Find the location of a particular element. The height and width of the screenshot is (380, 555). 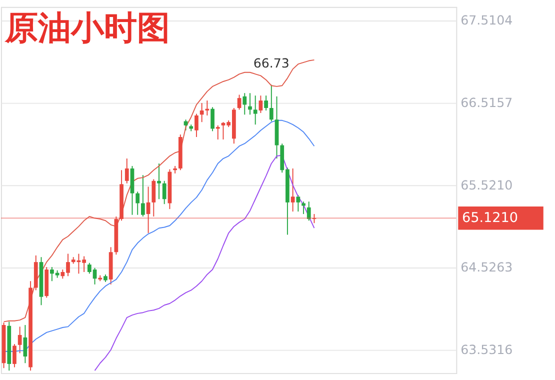

ref-line-label: 65.1210 is located at coordinates (490, 218).